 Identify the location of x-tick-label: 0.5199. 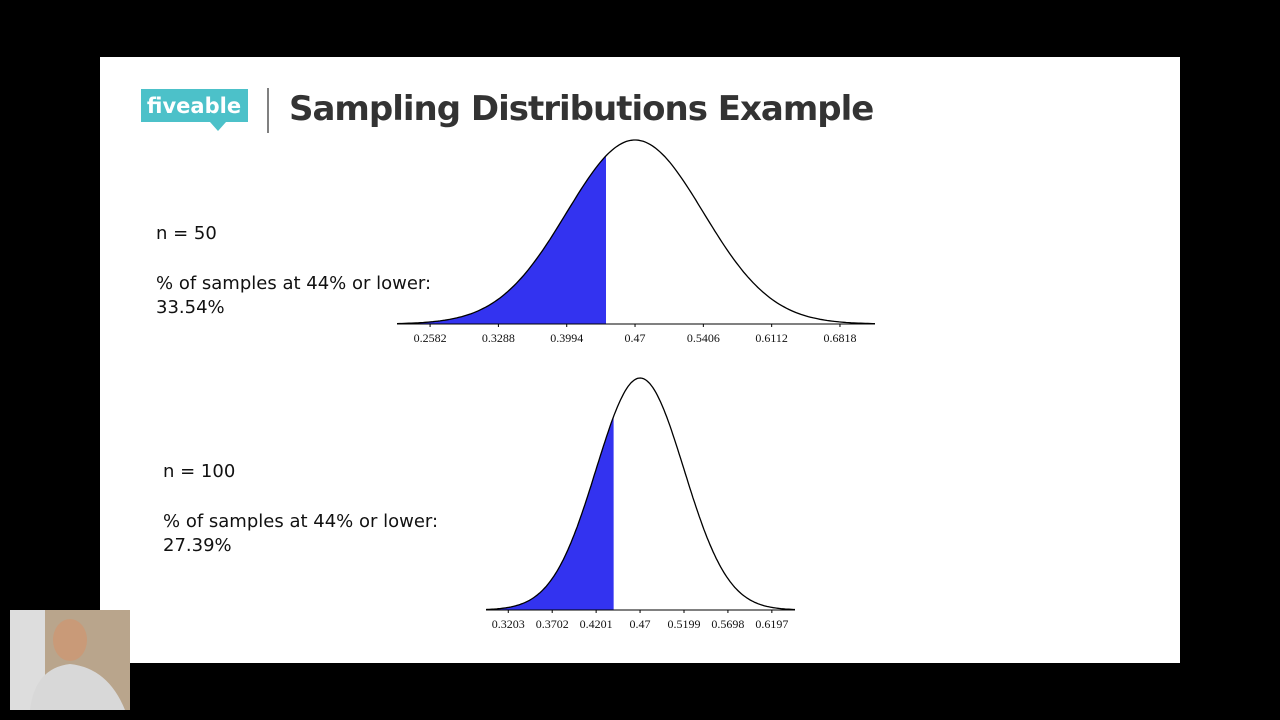
(683, 624).